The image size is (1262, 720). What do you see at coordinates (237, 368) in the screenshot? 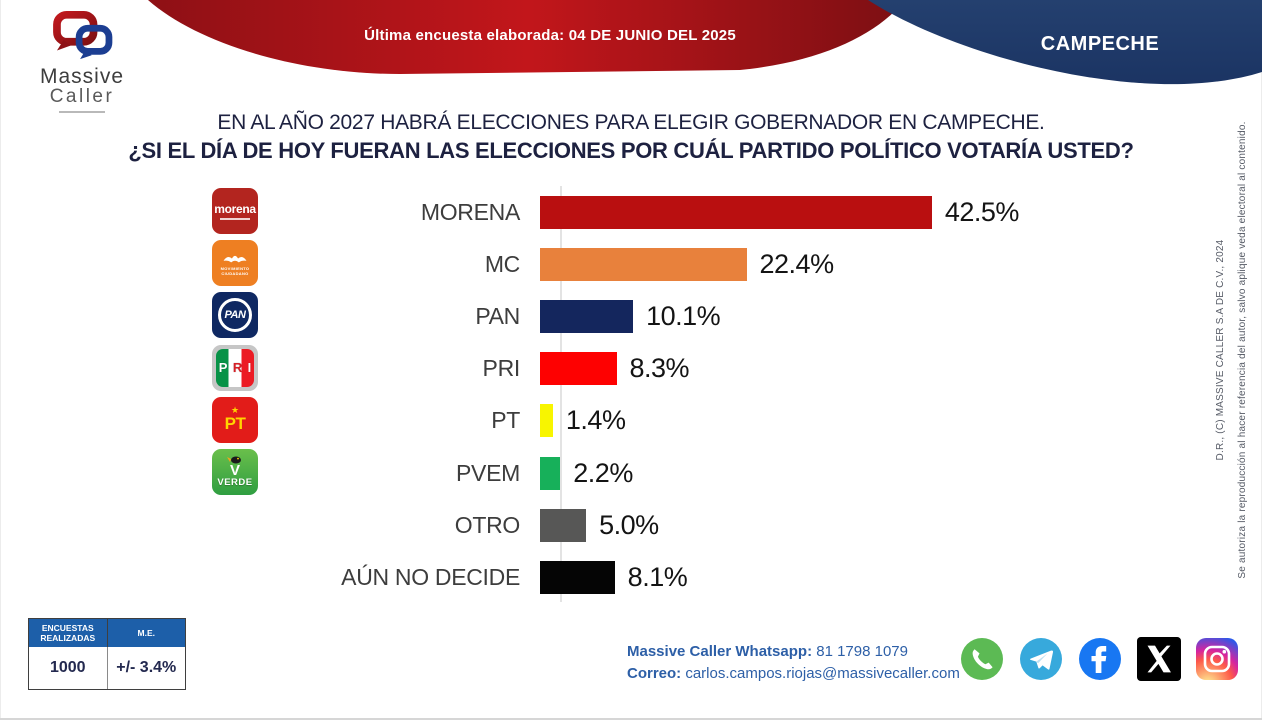
I see `pri-letter-r: R` at bounding box center [237, 368].